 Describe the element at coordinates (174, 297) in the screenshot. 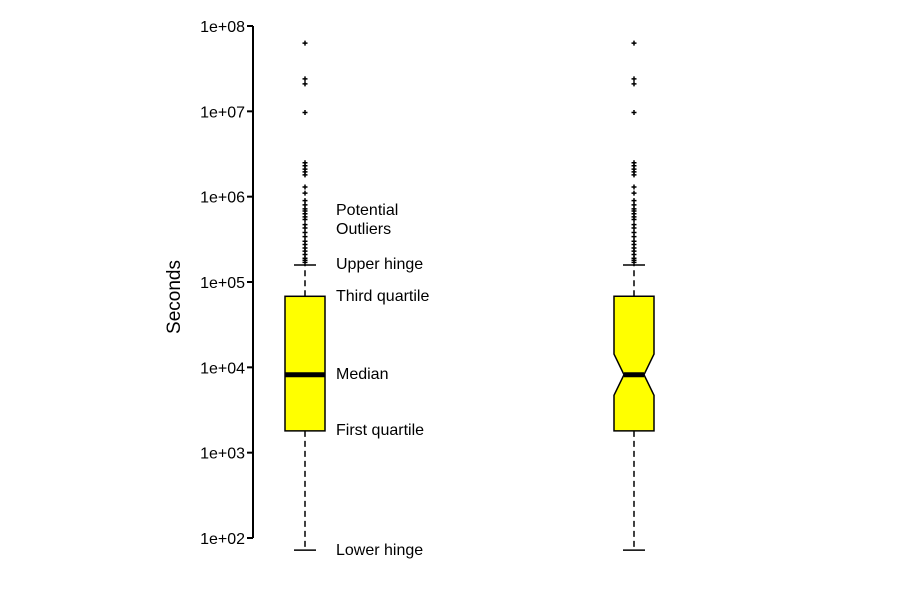

I see `y-axis-title: Seconds` at that location.